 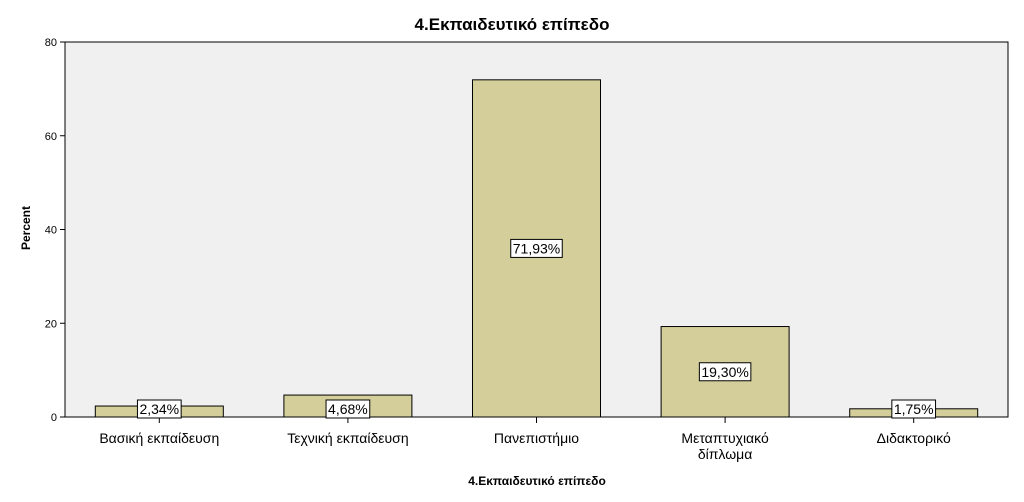 I want to click on data-label: 4,68%, so click(x=348, y=409).